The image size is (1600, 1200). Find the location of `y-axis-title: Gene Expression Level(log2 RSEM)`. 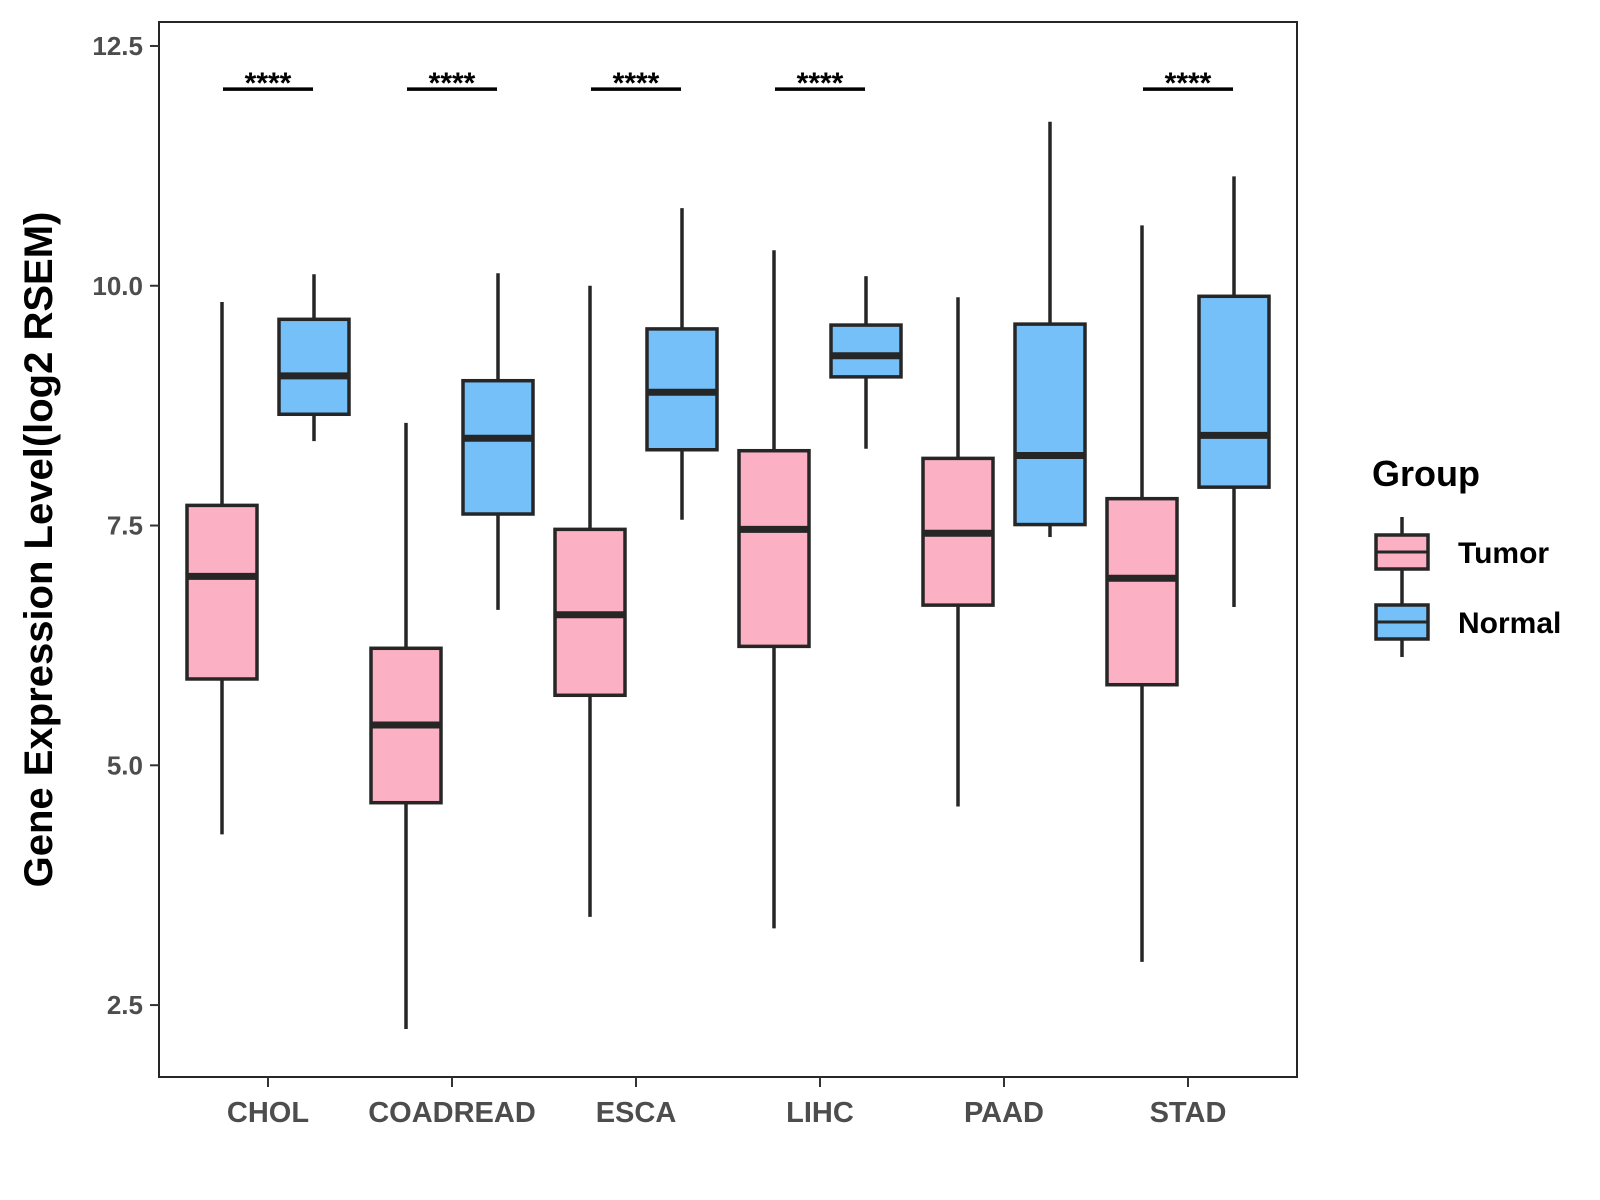

y-axis-title: Gene Expression Level(log2 RSEM) is located at coordinates (39, 550).